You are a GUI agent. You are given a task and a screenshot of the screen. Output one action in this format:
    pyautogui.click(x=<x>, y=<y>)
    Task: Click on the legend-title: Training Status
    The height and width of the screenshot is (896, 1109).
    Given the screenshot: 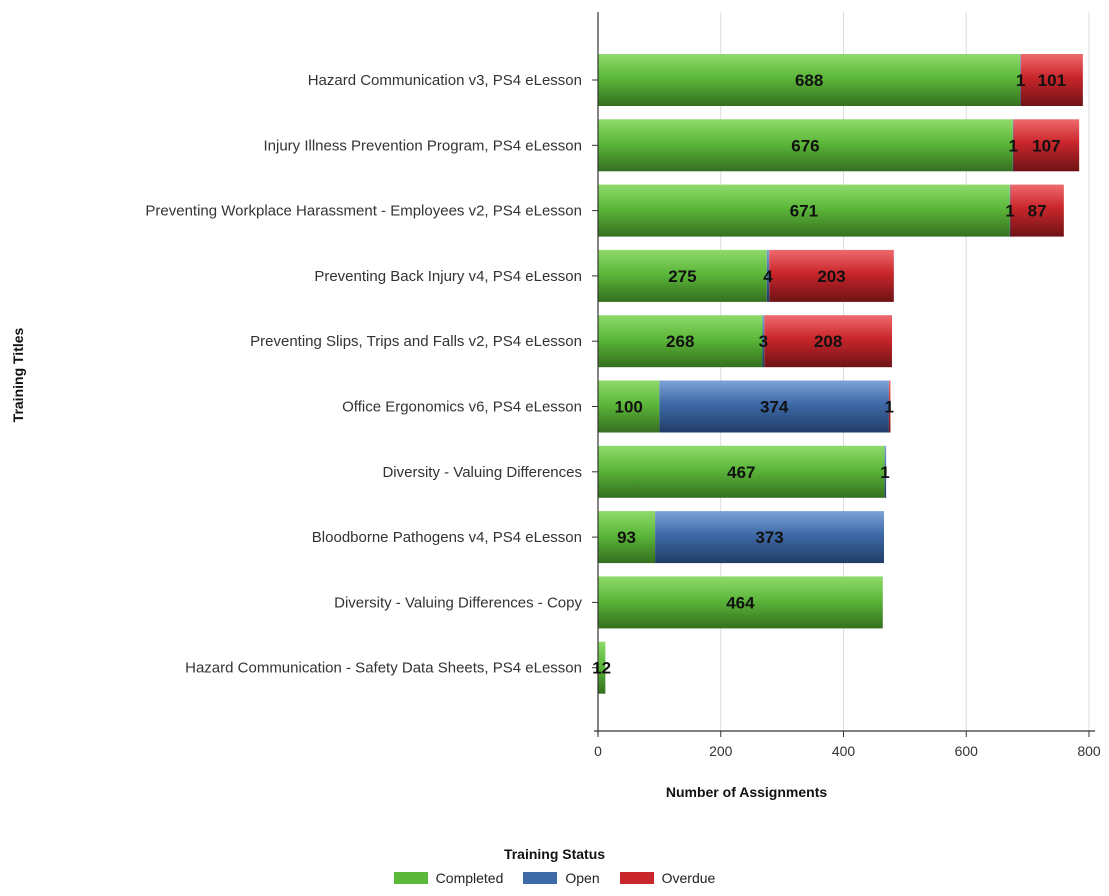 What is the action you would take?
    pyautogui.click(x=554, y=854)
    